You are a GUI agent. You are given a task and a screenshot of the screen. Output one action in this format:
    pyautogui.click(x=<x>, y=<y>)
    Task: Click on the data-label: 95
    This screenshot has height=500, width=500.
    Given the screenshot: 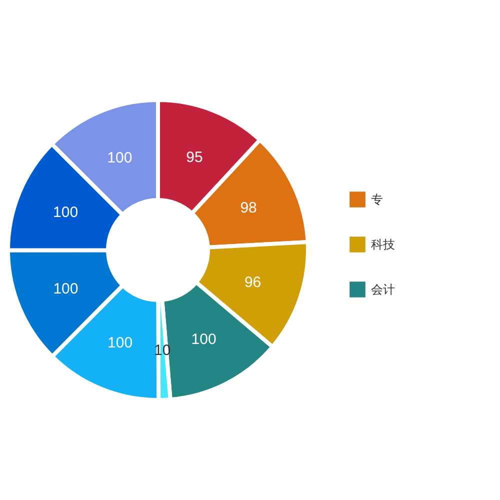 What is the action you would take?
    pyautogui.click(x=194, y=157)
    